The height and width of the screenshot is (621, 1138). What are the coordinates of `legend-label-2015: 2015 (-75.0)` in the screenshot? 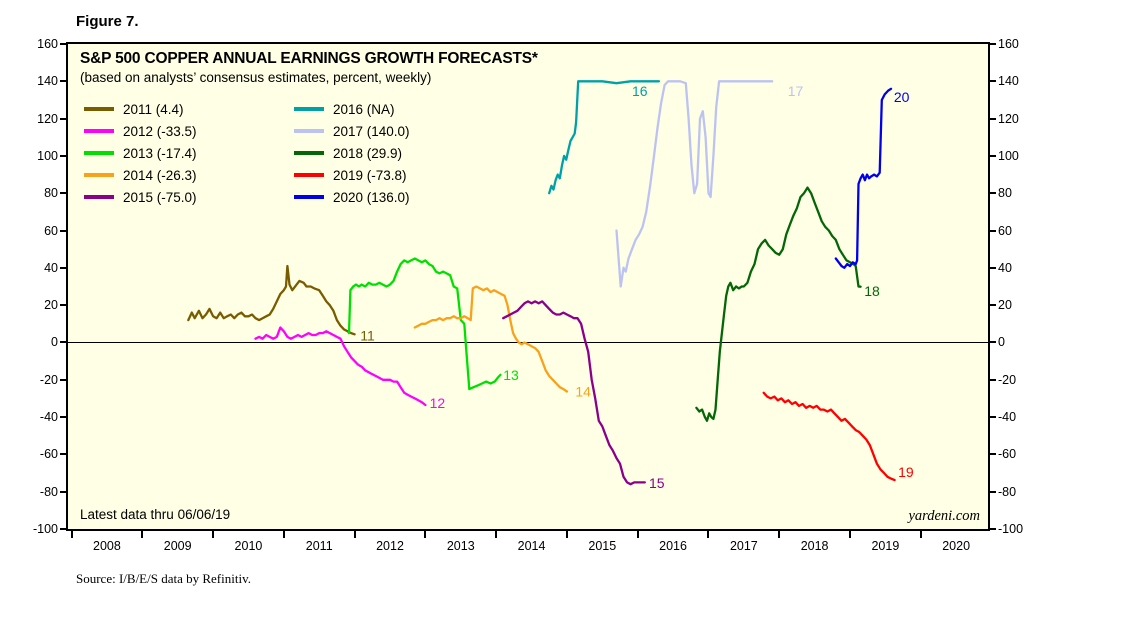 It's located at (160, 197).